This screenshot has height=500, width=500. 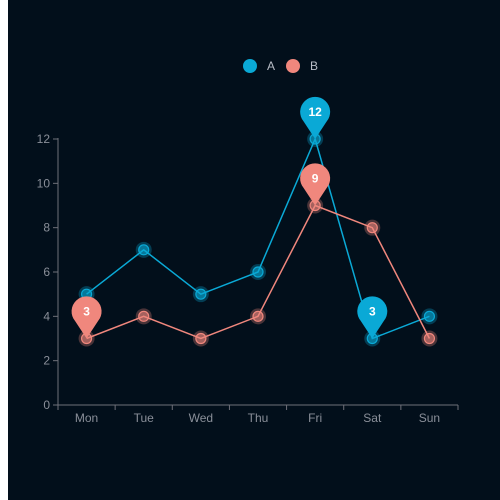 I want to click on mark-pin-a-min: 3, so click(x=372, y=317).